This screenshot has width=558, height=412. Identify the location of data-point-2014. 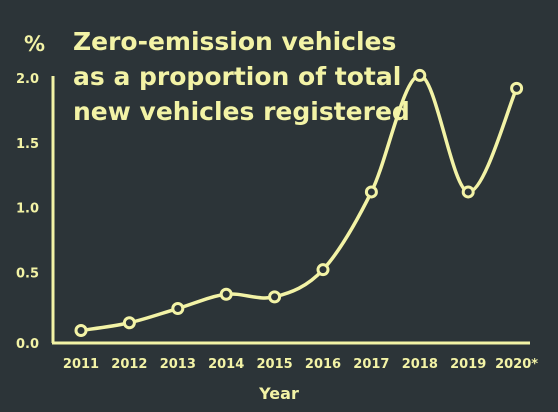
(226, 294).